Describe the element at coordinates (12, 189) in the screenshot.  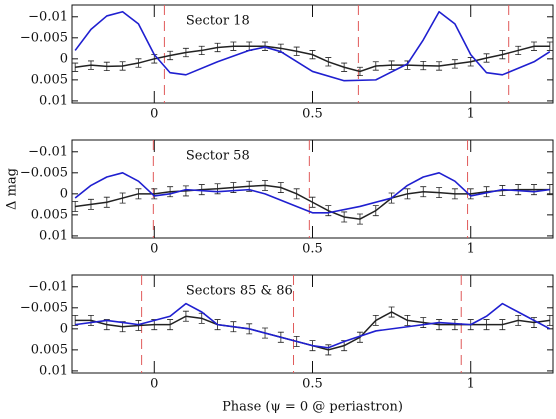
I see `y-axis-label: Δ mag` at that location.